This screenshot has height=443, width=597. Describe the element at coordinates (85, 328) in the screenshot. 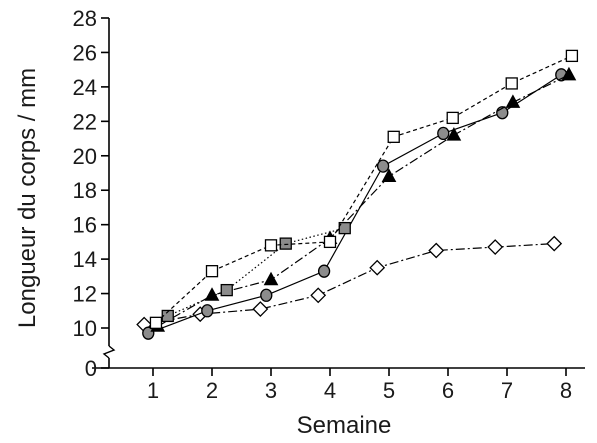

I see `y-tick-label: 10` at that location.